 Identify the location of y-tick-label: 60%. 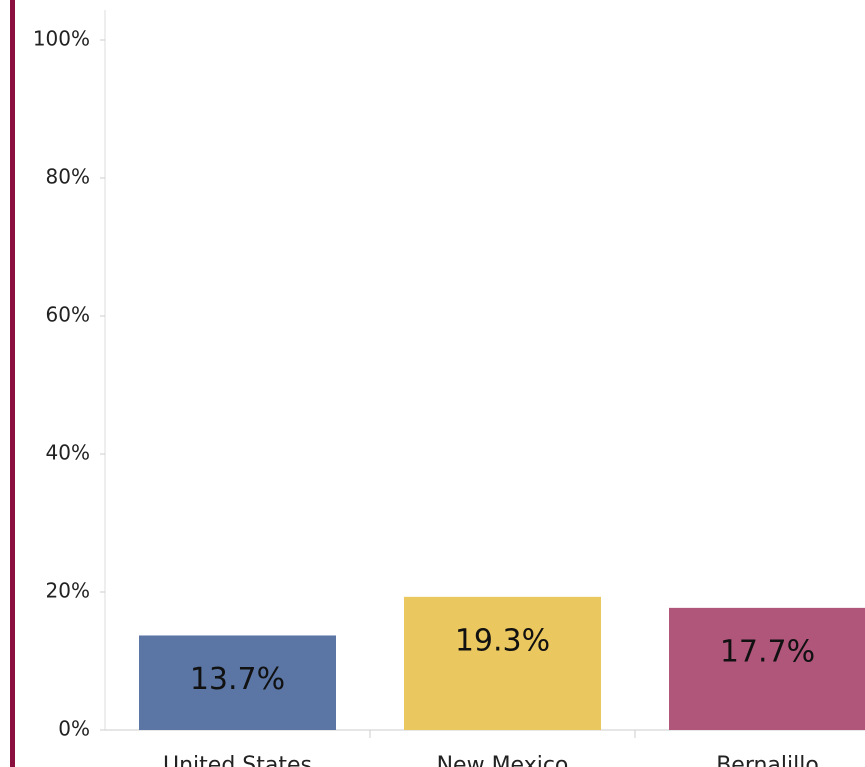
(68, 315).